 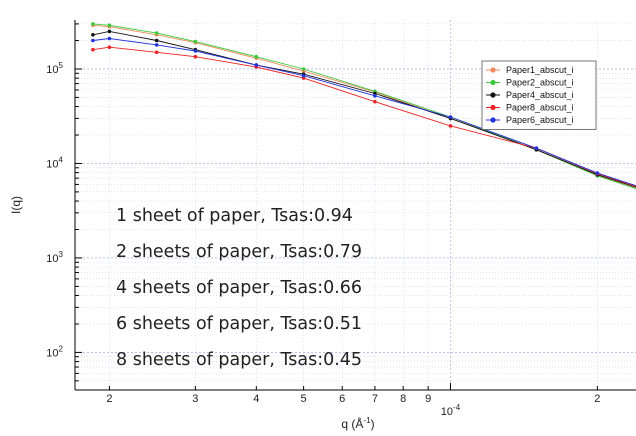 I want to click on y-axis-label: I(q), so click(x=16, y=205).